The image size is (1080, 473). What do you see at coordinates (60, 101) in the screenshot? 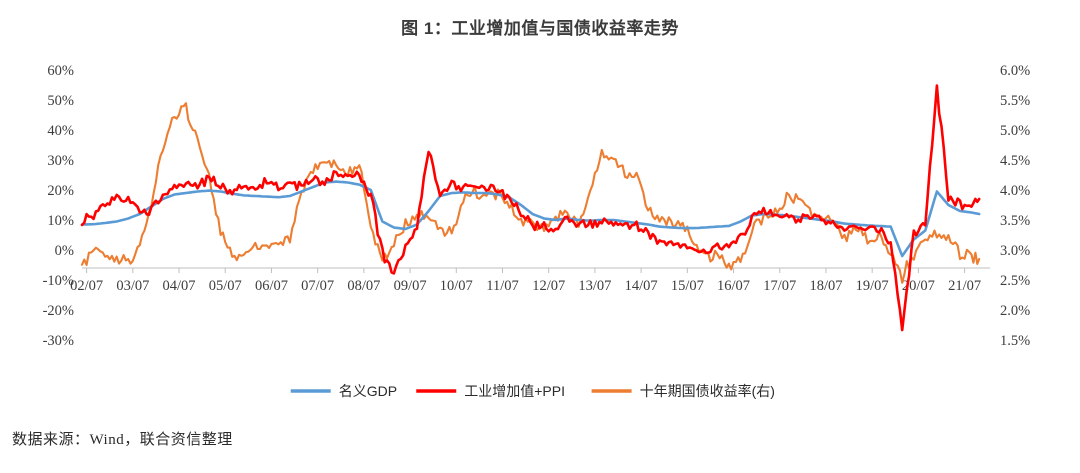
I see `left-axis-tick: 50%` at bounding box center [60, 101].